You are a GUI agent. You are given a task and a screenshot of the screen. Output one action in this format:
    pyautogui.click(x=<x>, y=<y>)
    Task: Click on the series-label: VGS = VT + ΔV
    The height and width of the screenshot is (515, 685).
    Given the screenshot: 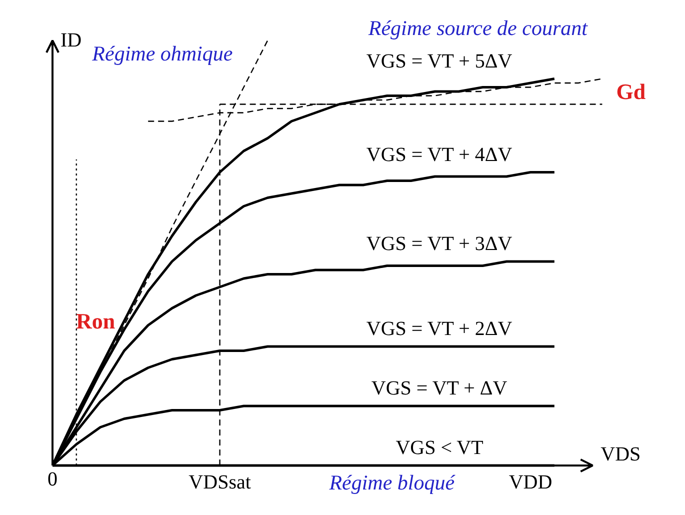 What is the action you would take?
    pyautogui.click(x=439, y=389)
    